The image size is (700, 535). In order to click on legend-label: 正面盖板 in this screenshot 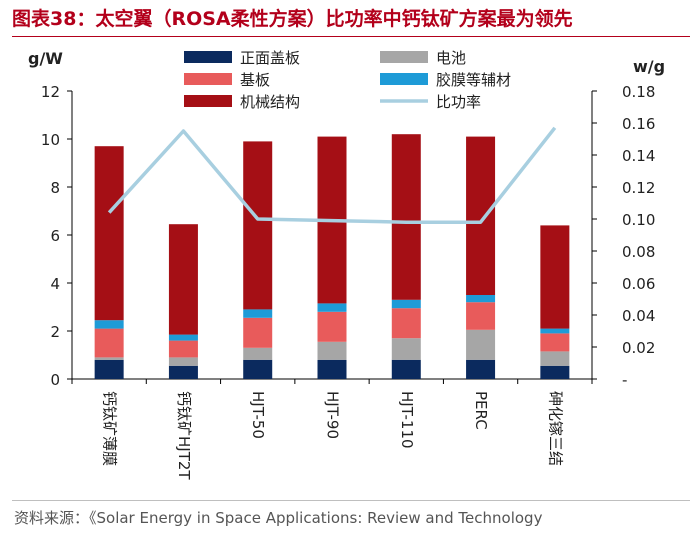, I will do `click(270, 58)`.